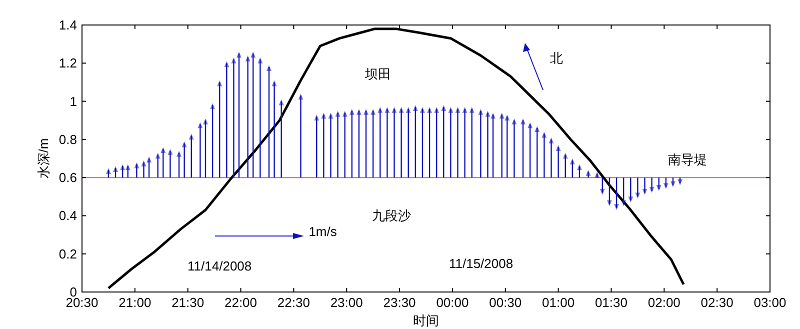 The image size is (800, 329). What do you see at coordinates (67, 25) in the screenshot?
I see `y-tick-label: 1.4` at bounding box center [67, 25].